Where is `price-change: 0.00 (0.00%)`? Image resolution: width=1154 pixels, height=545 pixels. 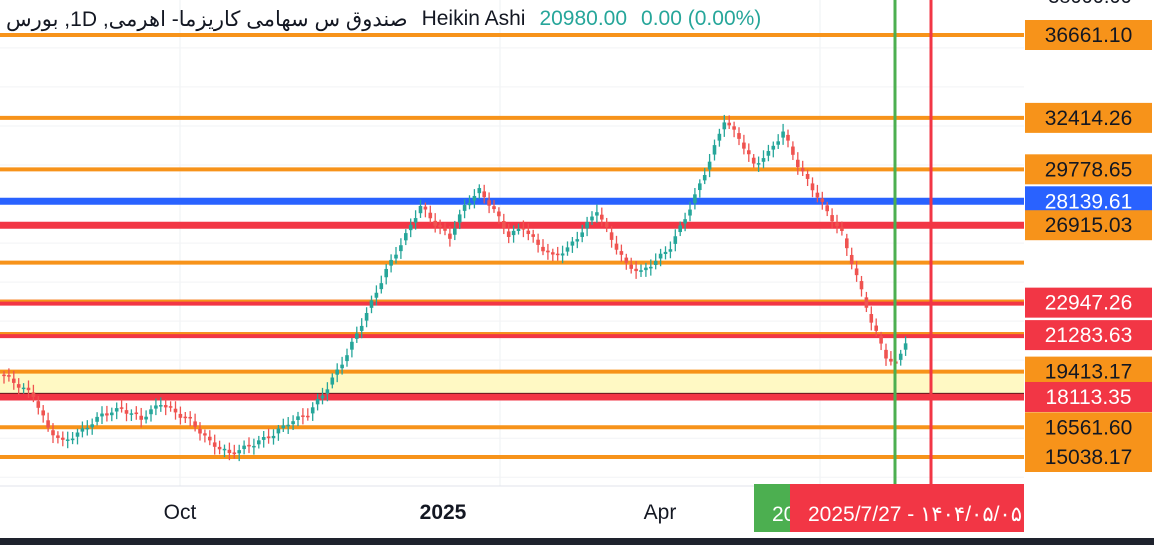 price-change: 0.00 (0.00%) is located at coordinates (701, 18).